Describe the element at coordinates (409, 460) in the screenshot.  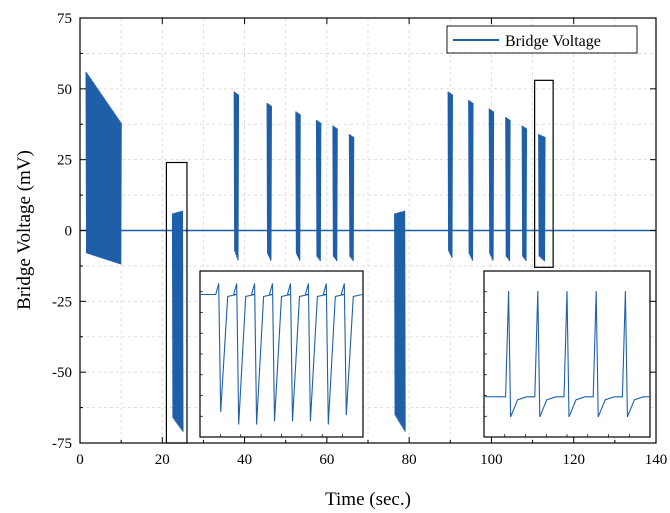
I see `x-tick-label: 80` at that location.